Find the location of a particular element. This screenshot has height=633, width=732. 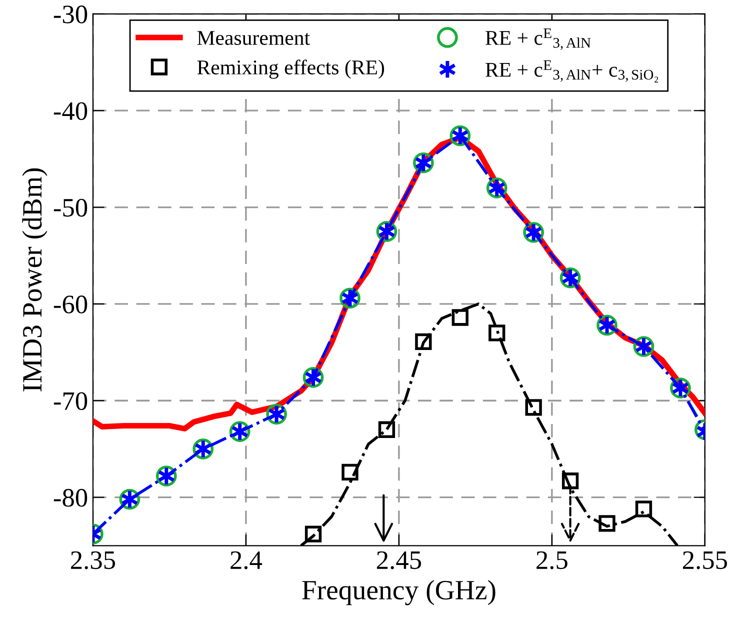

y-tick-label: -70 is located at coordinates (71, 401).